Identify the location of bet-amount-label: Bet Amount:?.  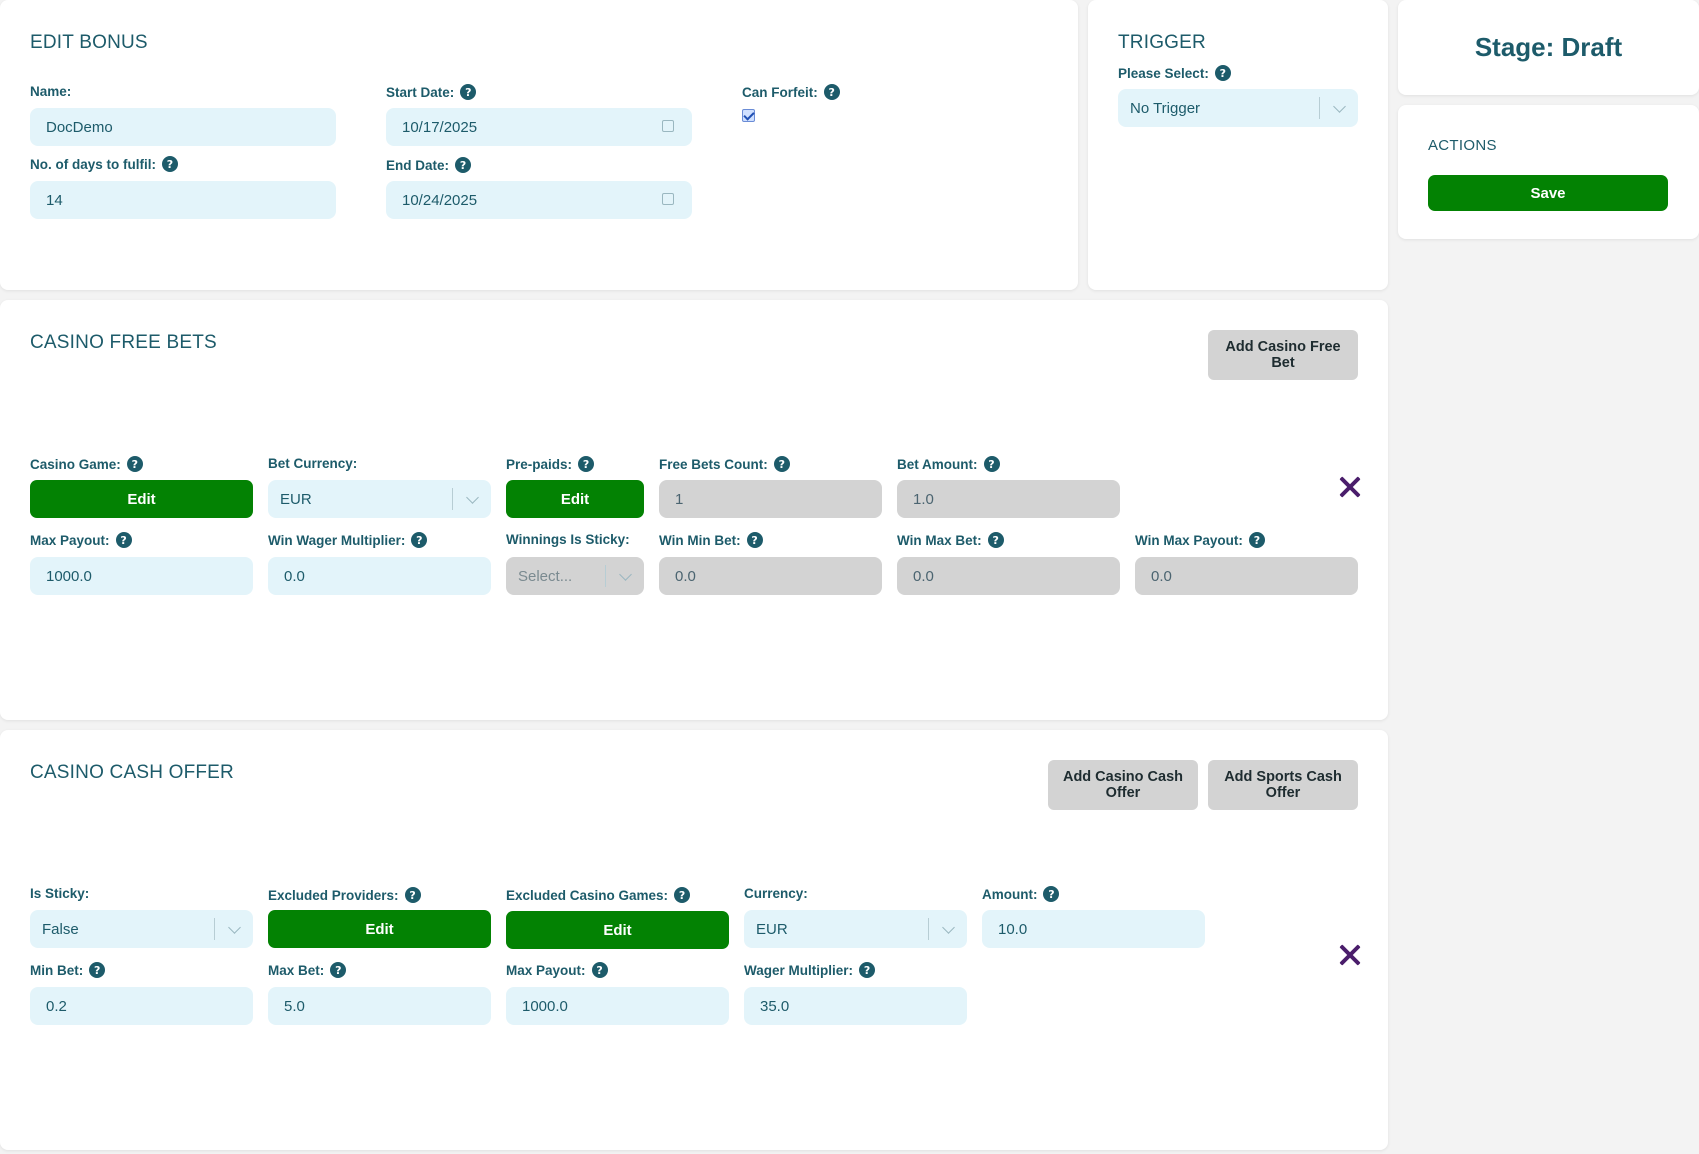
(948, 464).